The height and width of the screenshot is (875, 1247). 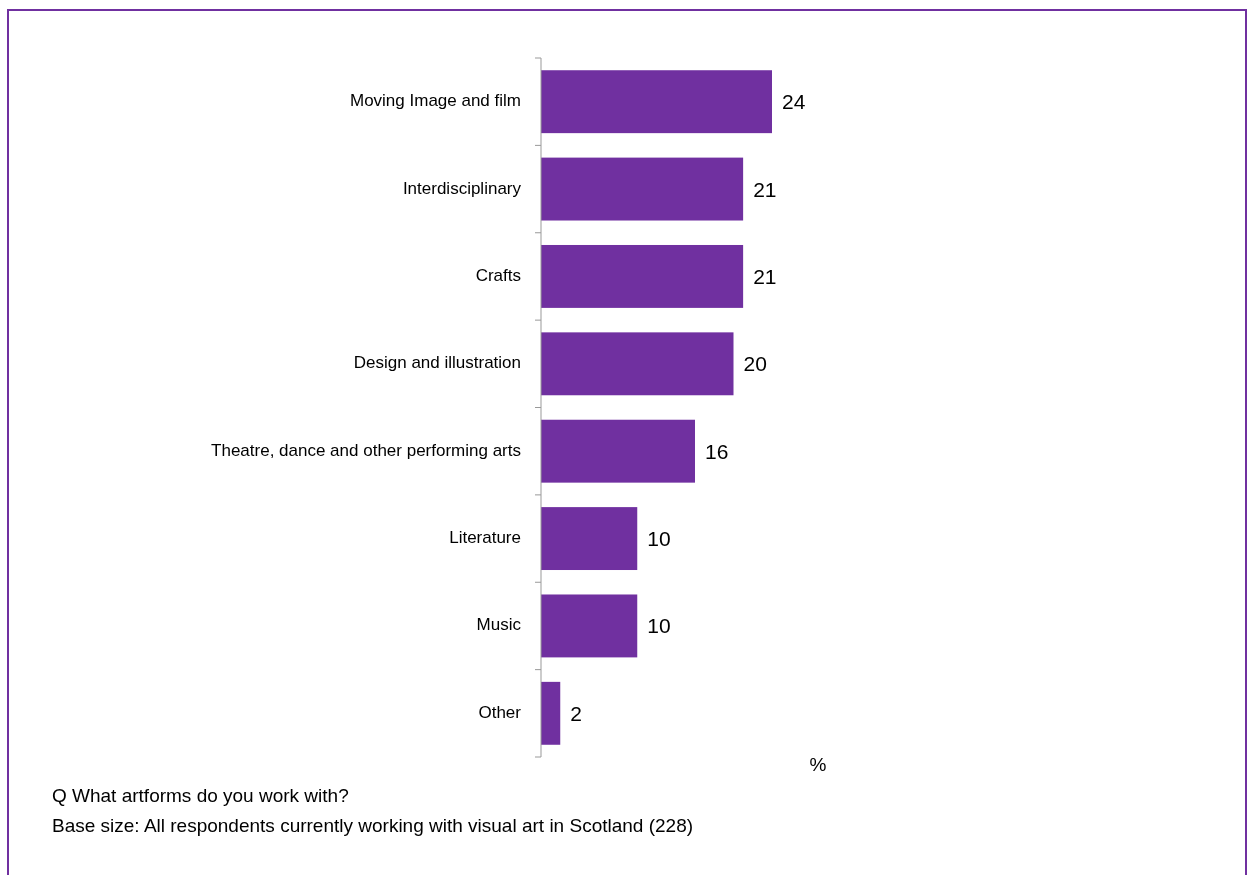 I want to click on data-label: 20, so click(x=755, y=364).